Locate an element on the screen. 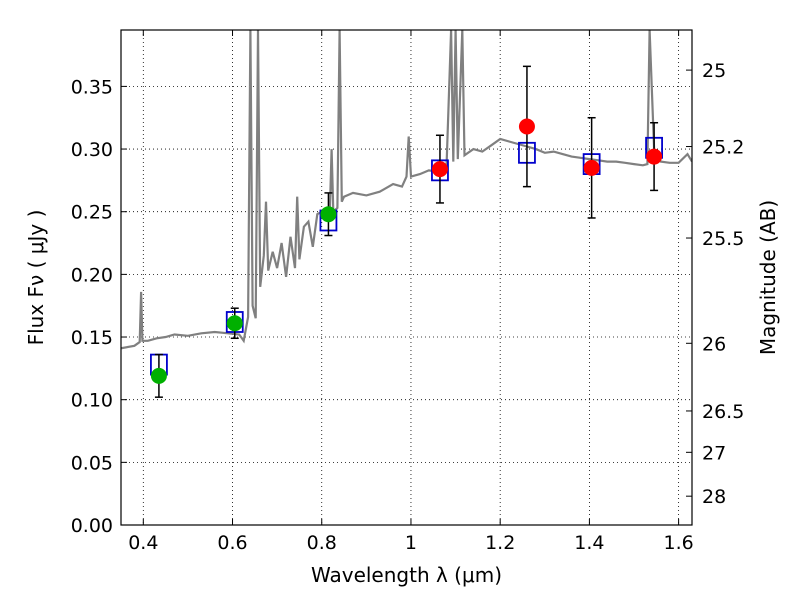 The height and width of the screenshot is (600, 800). right-tick-label: 26 is located at coordinates (714, 344).